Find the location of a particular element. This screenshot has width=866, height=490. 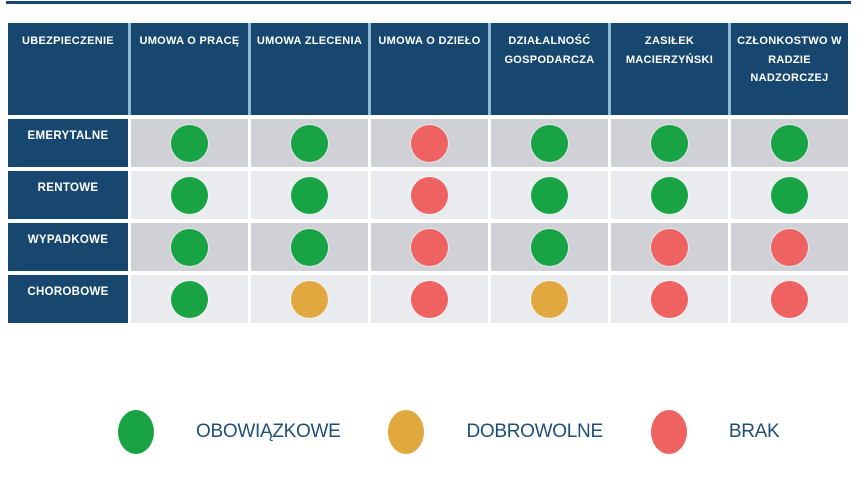

column-header: ZASIŁEK MACIERZYŃSKI is located at coordinates (669, 69).